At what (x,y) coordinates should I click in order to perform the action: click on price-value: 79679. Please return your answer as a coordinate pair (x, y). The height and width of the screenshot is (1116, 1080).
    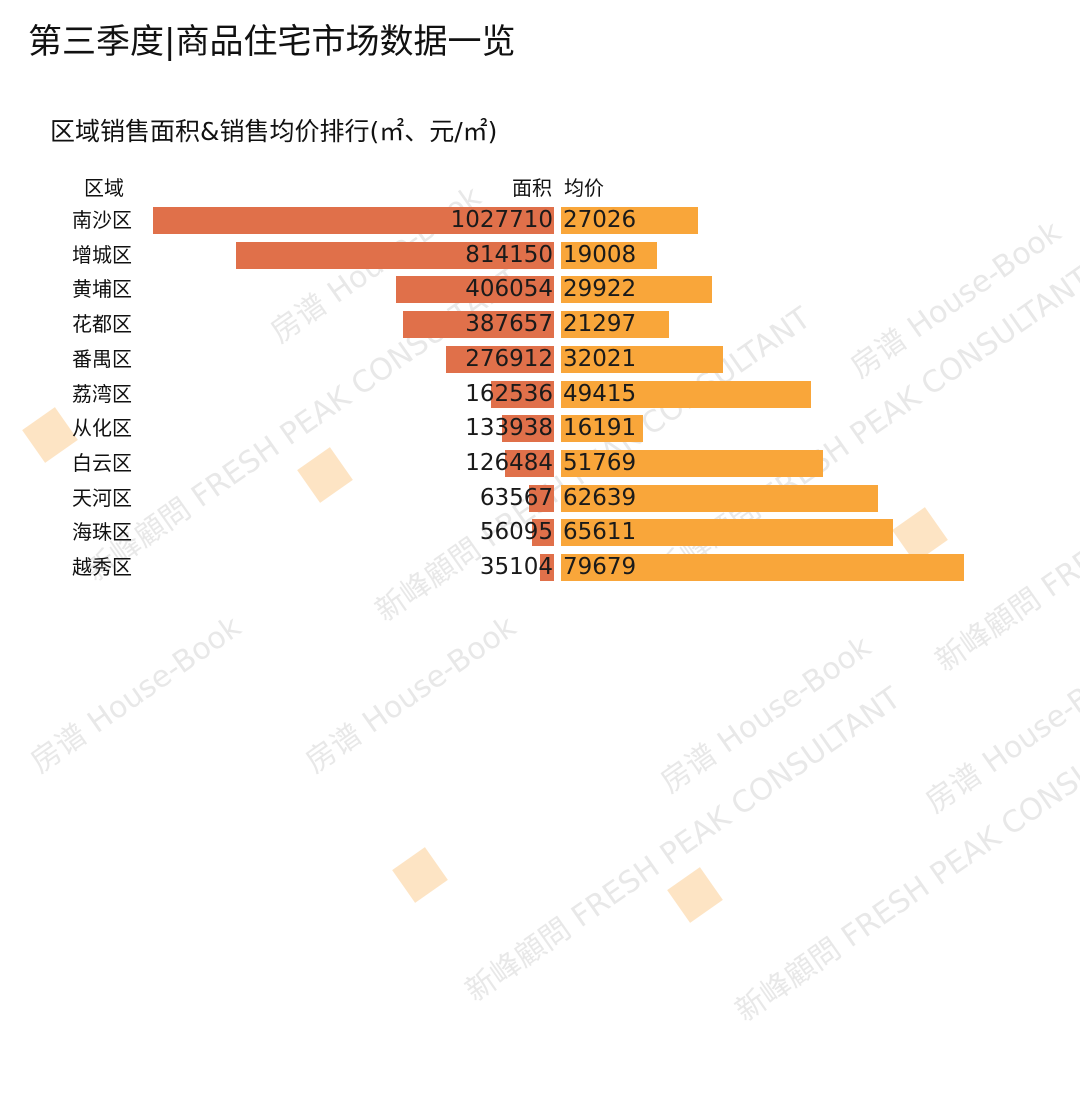
    Looking at the image, I should click on (600, 567).